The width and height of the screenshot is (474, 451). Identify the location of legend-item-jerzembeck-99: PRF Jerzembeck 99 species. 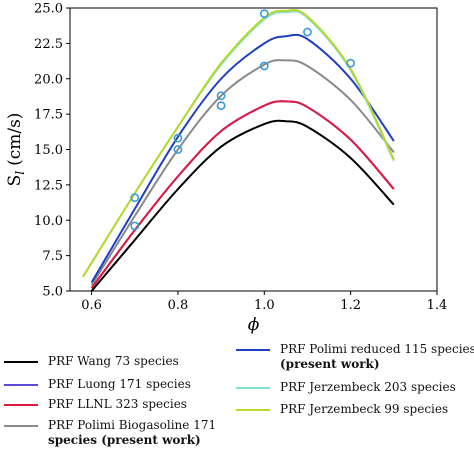
(342, 409).